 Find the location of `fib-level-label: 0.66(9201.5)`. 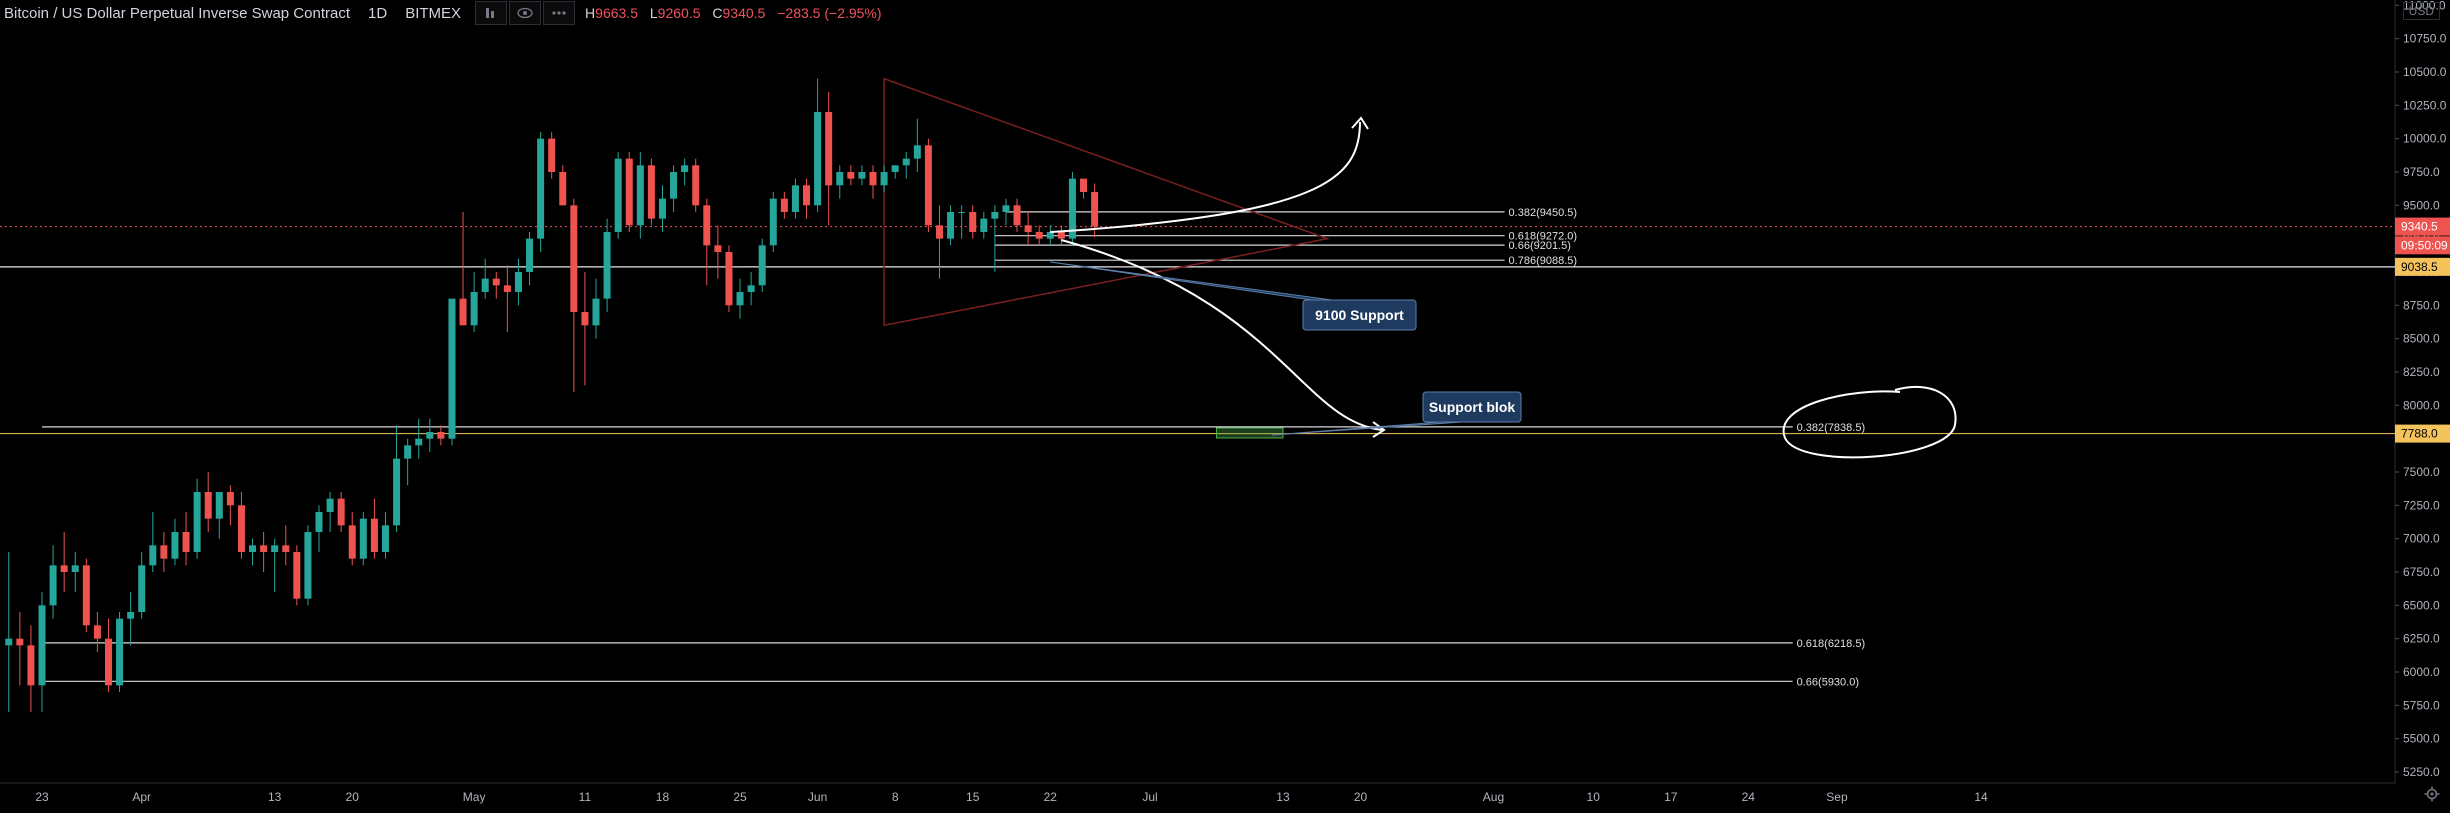

fib-level-label: 0.66(9201.5) is located at coordinates (1540, 246).